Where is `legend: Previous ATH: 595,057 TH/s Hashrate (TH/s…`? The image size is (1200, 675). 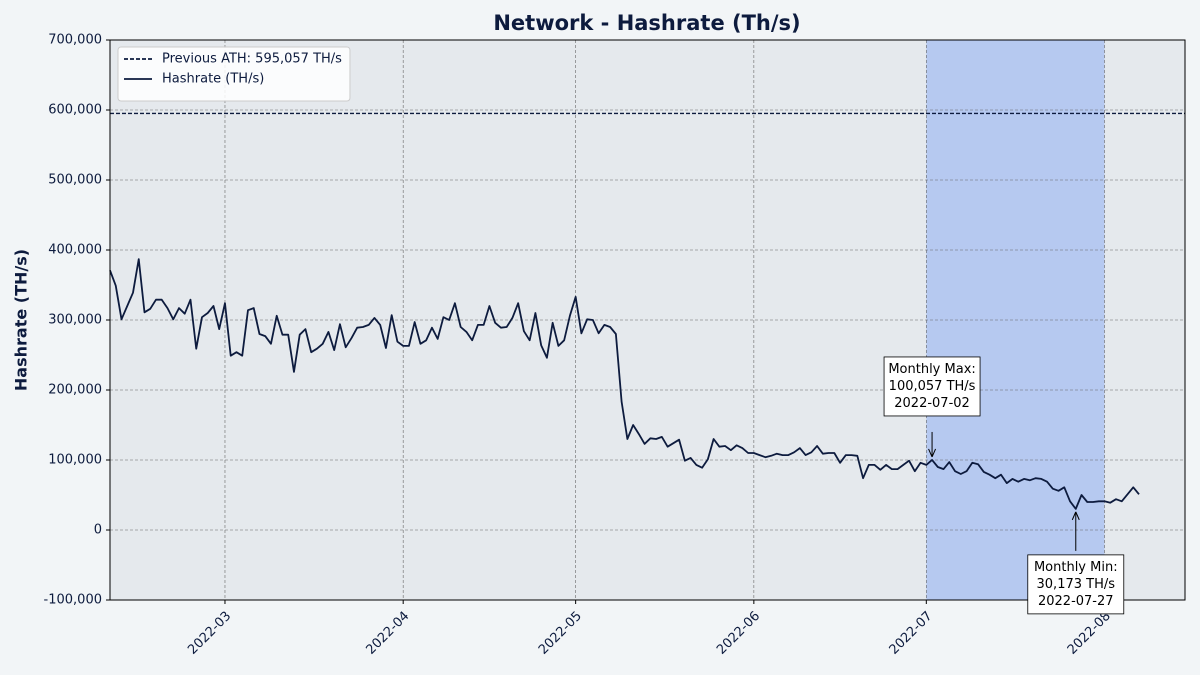 legend: Previous ATH: 595,057 TH/s Hashrate (TH/s… is located at coordinates (234, 74).